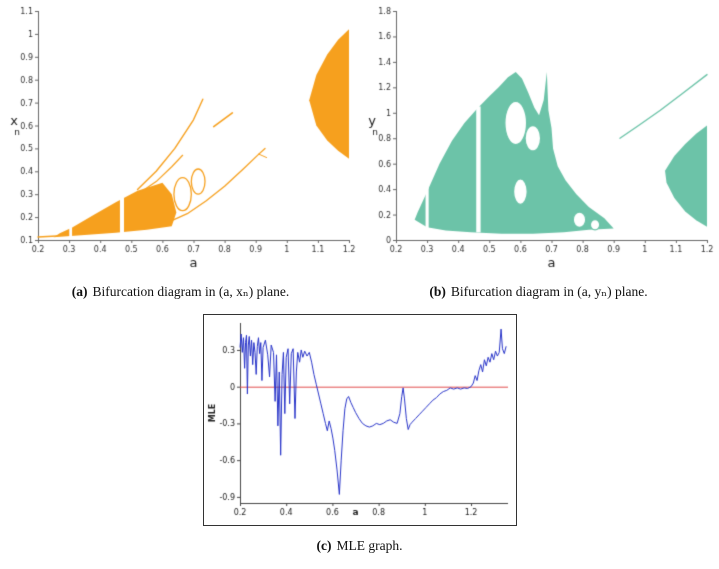  Describe the element at coordinates (369, 545) in the screenshot. I see `caption-c-text: MLE graph.` at that location.